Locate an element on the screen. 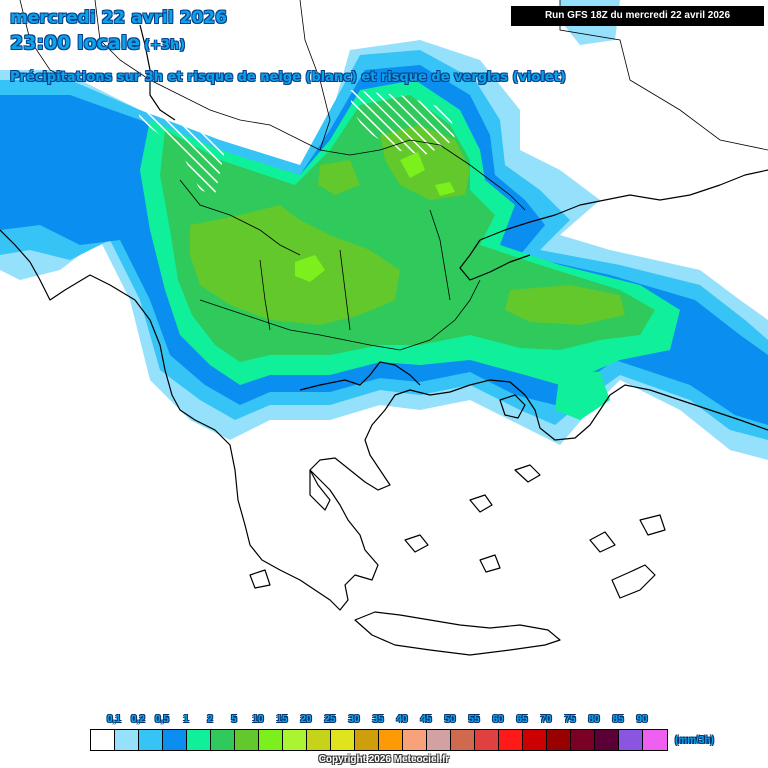  time-title: 23:00 locale (+3h) is located at coordinates (97, 43).